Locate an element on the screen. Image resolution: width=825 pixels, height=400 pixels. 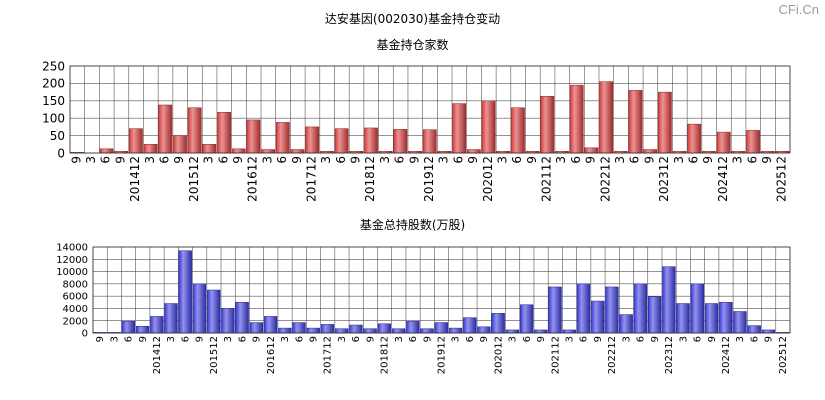
count-ytick-label: 100 is located at coordinates (53, 119).